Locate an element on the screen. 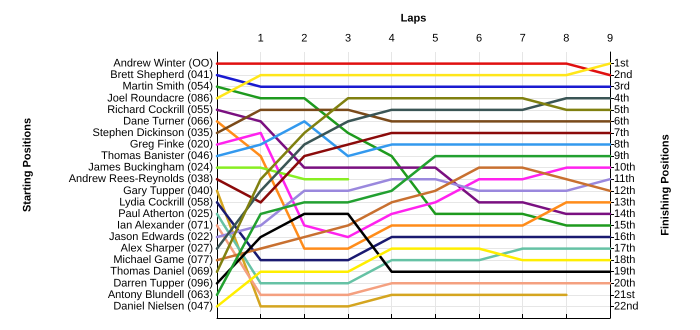 The image size is (700, 330). series-label: Antony Blundell (063) is located at coordinates (160, 294).